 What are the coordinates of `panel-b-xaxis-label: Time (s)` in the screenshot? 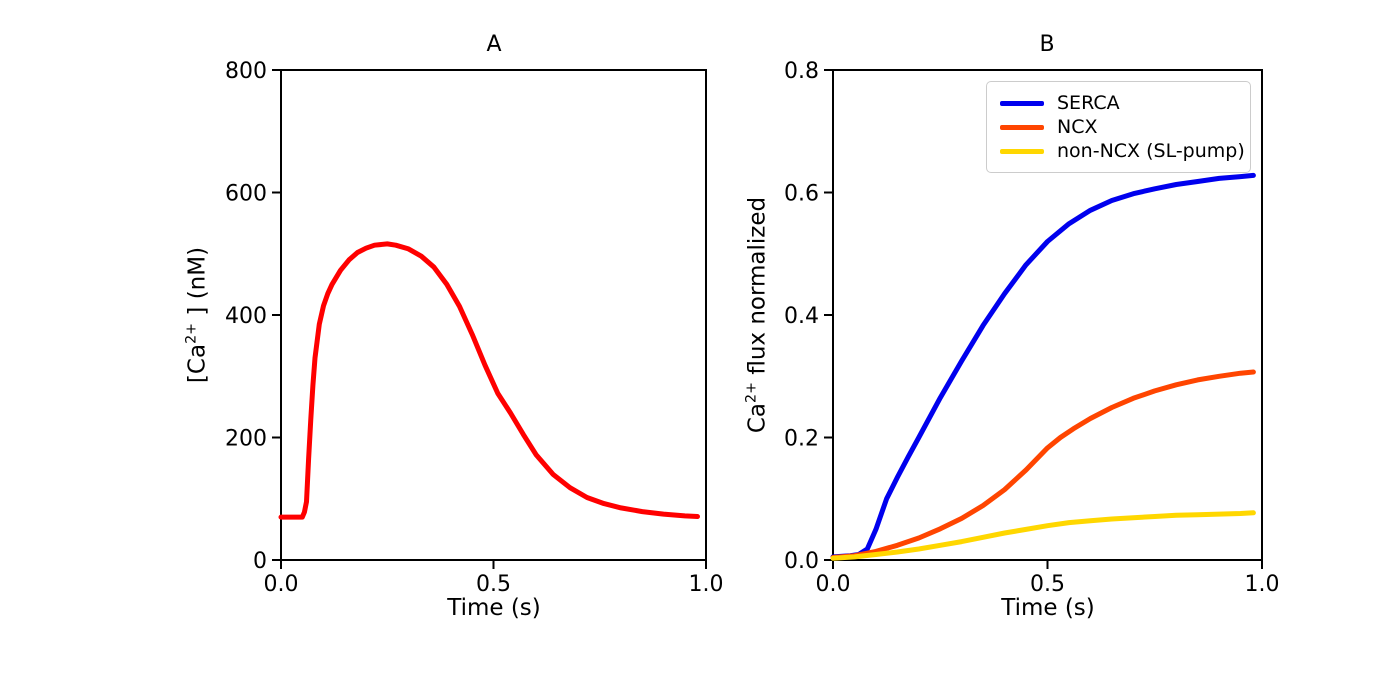 It's located at (1048, 608).